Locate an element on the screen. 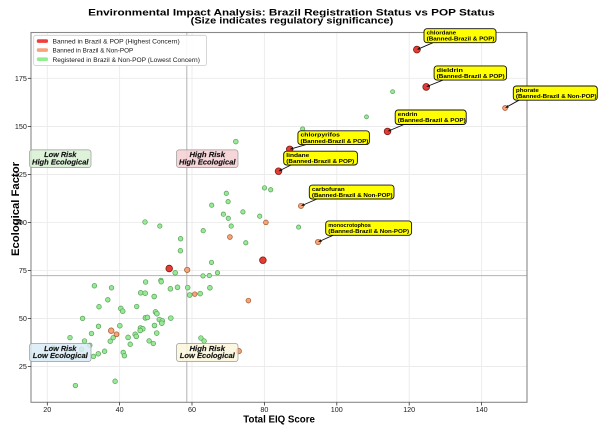 Image resolution: width=601 pixels, height=433 pixels. svg-text: 125 is located at coordinates (21, 174).